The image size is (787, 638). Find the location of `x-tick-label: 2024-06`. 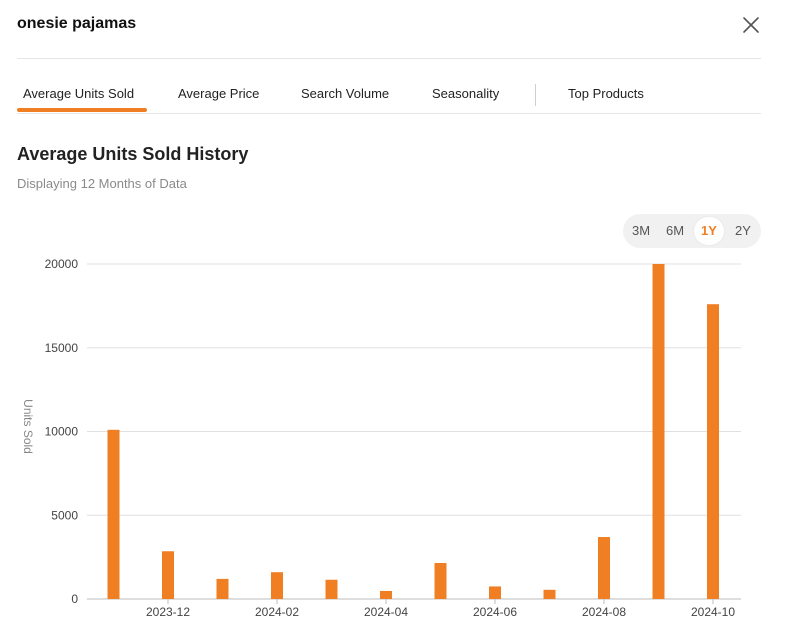

x-tick-label: 2024-06 is located at coordinates (495, 612).